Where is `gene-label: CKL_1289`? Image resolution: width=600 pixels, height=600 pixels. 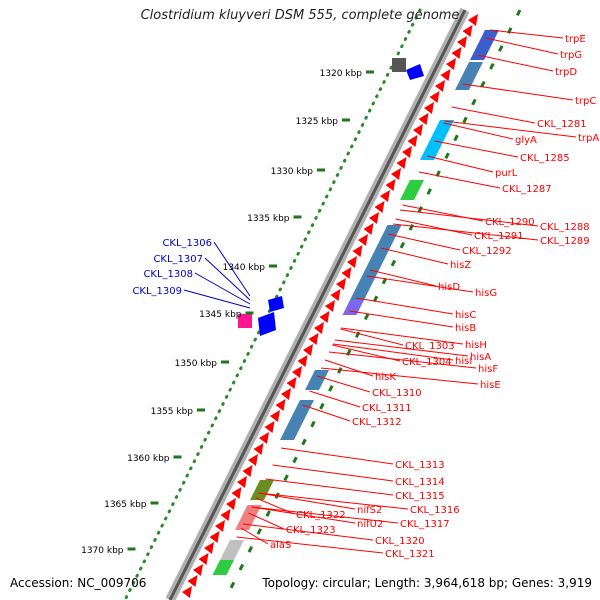
gene-label: CKL_1289 is located at coordinates (565, 241).